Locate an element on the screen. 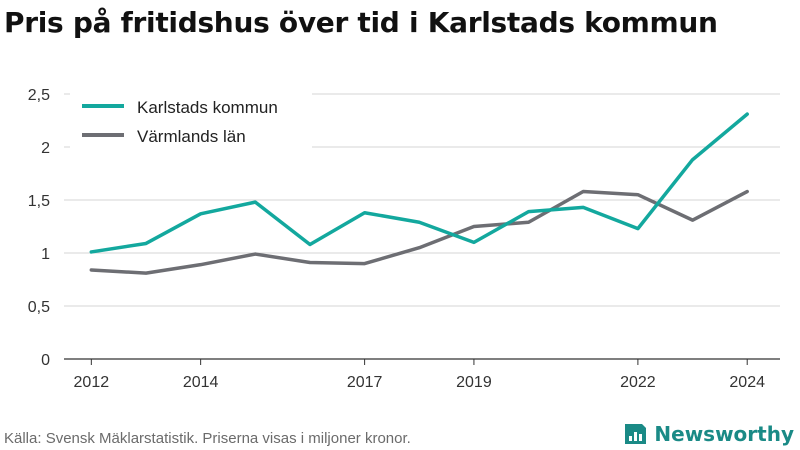 The image size is (800, 450). x-tick-label: 2017 is located at coordinates (365, 382).